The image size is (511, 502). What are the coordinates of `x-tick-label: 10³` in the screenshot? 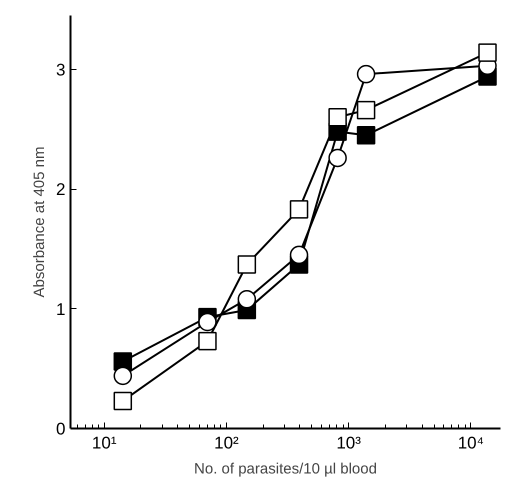 It's located at (349, 443).